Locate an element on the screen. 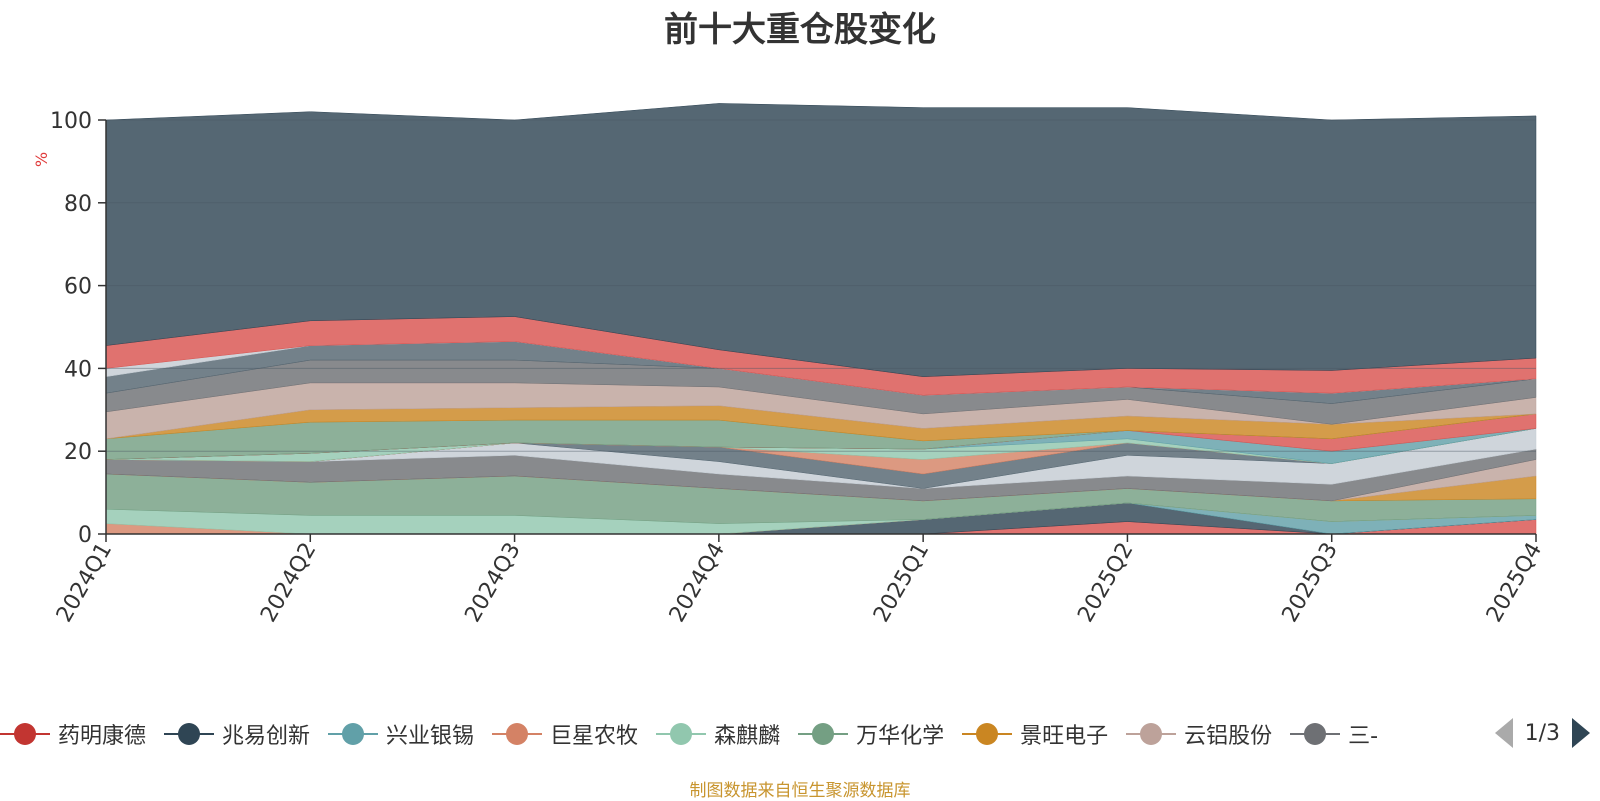 The width and height of the screenshot is (1600, 801). x-tick-label: 2024Q1 is located at coordinates (84, 583).